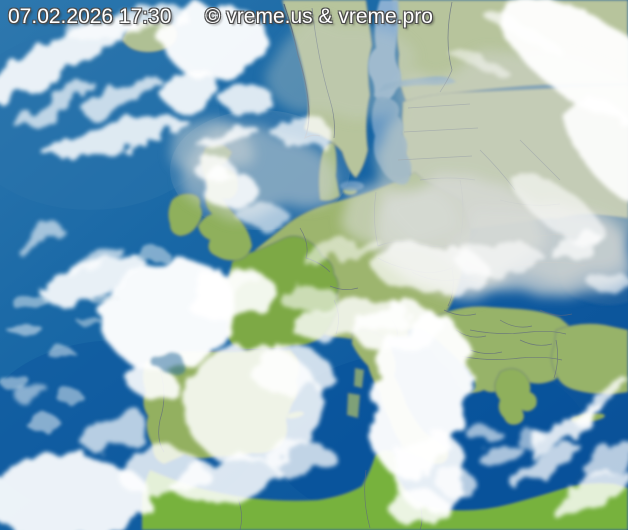 The image size is (628, 530). Describe the element at coordinates (85, 338) in the screenshot. I see `cloud-cumulus-field` at that location.